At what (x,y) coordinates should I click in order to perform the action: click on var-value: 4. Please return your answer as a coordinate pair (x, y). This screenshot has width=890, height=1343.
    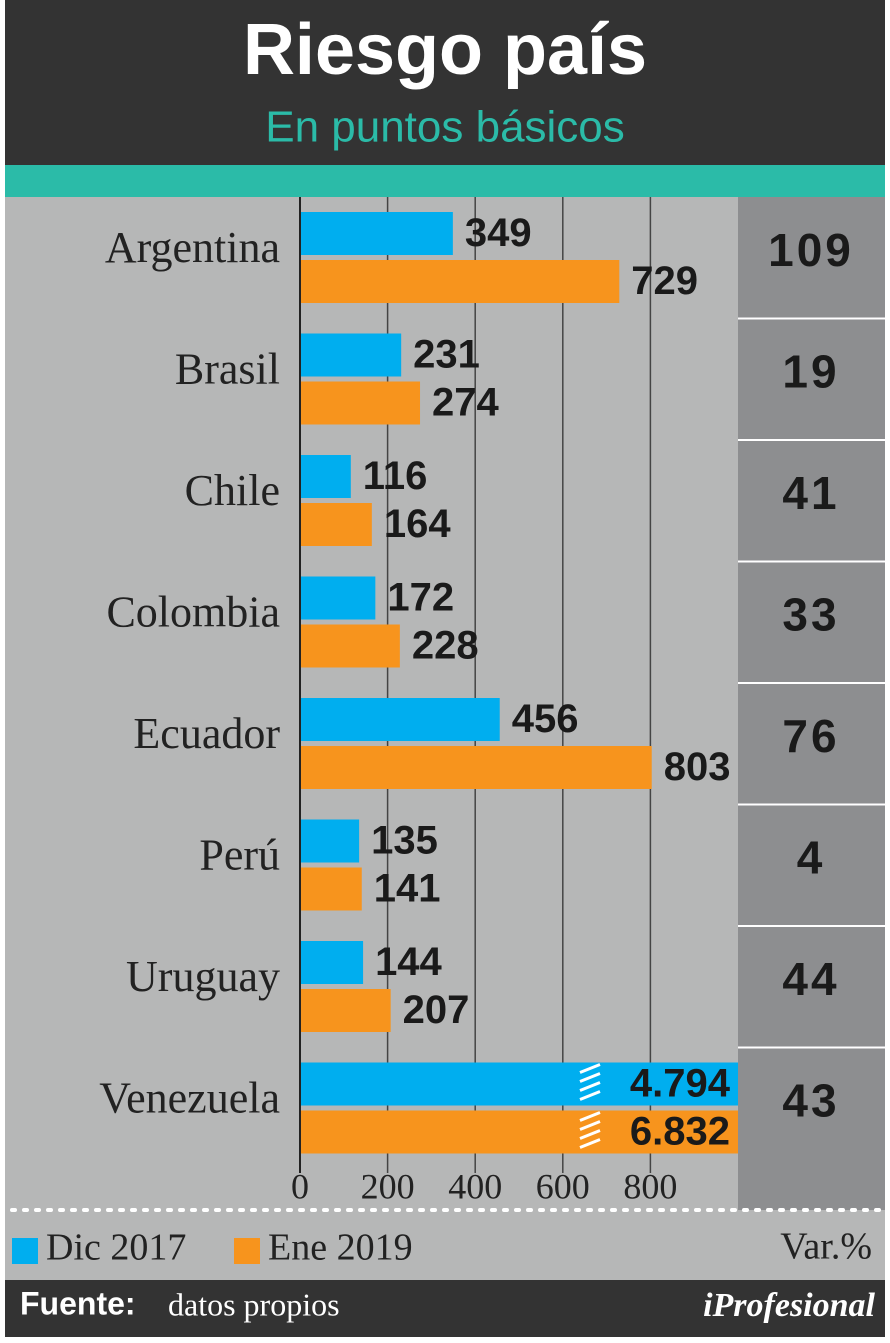
    Looking at the image, I should click on (811, 858).